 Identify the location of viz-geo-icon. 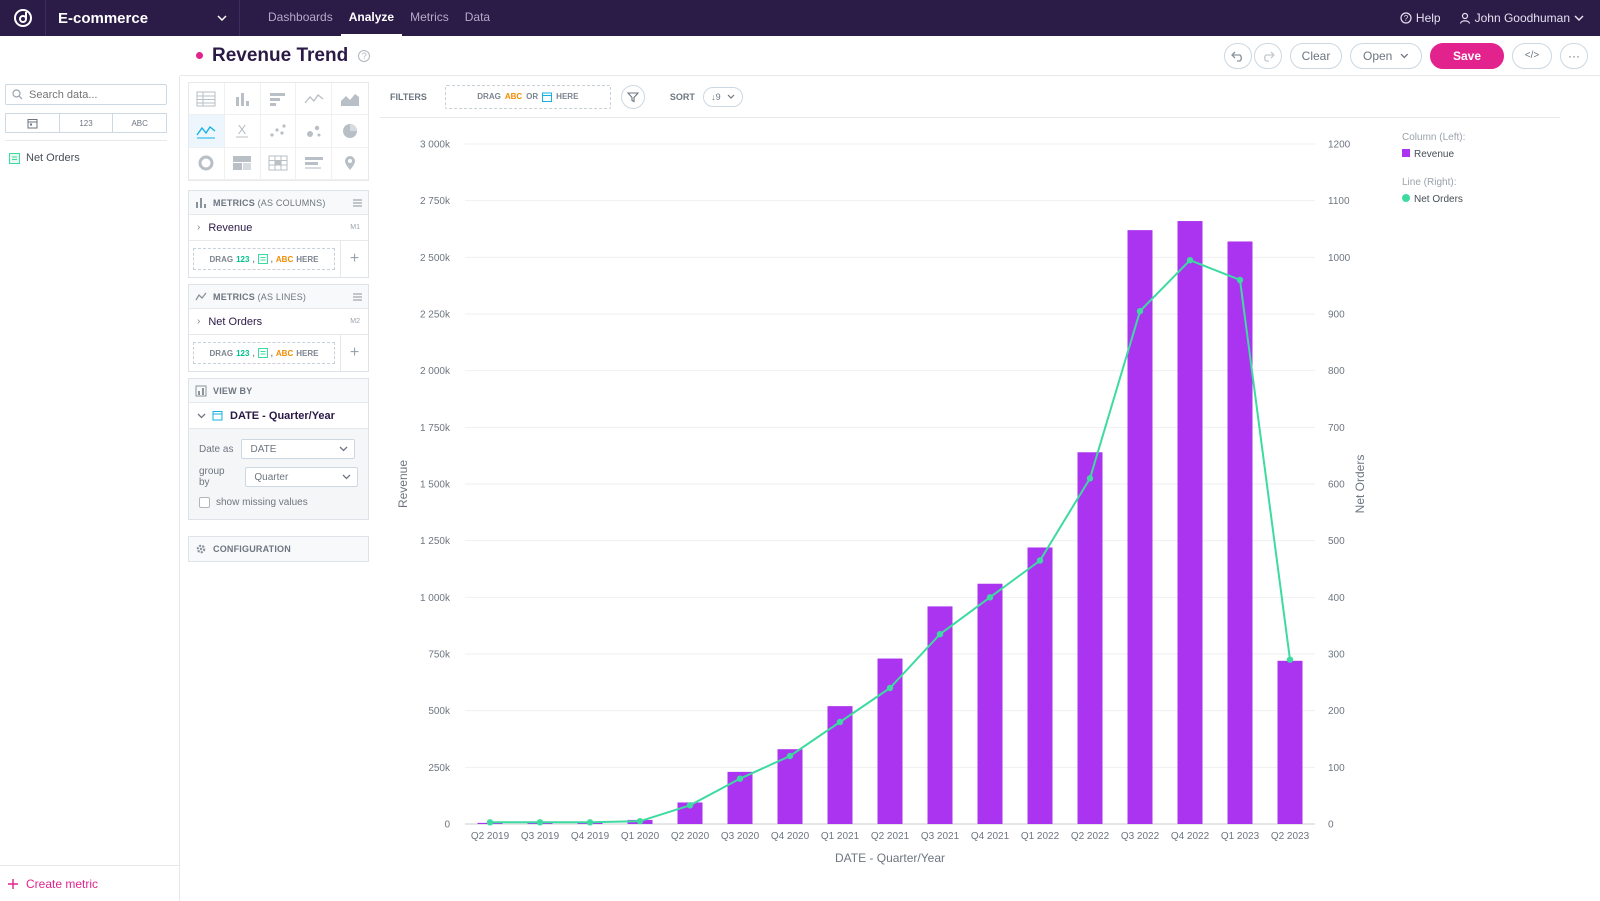
(350, 164).